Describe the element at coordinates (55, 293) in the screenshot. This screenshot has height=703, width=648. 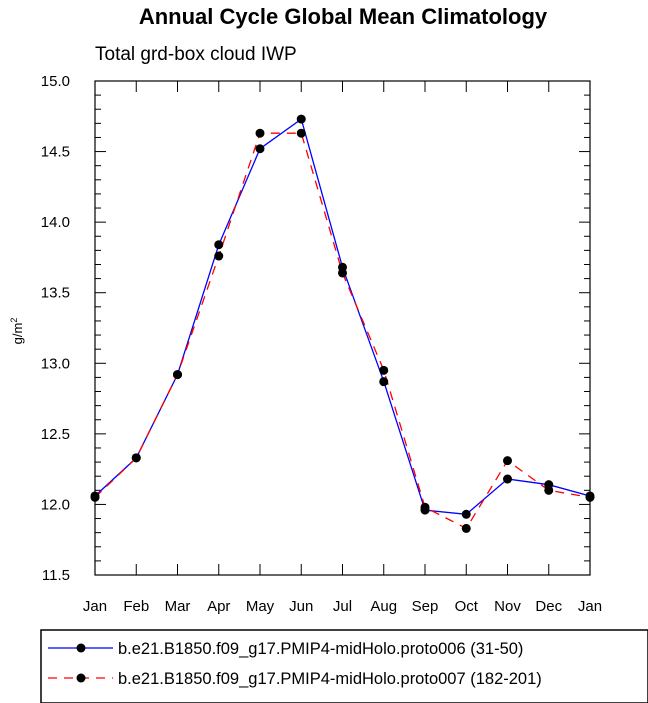
I see `y-tick-label: 13.5` at that location.